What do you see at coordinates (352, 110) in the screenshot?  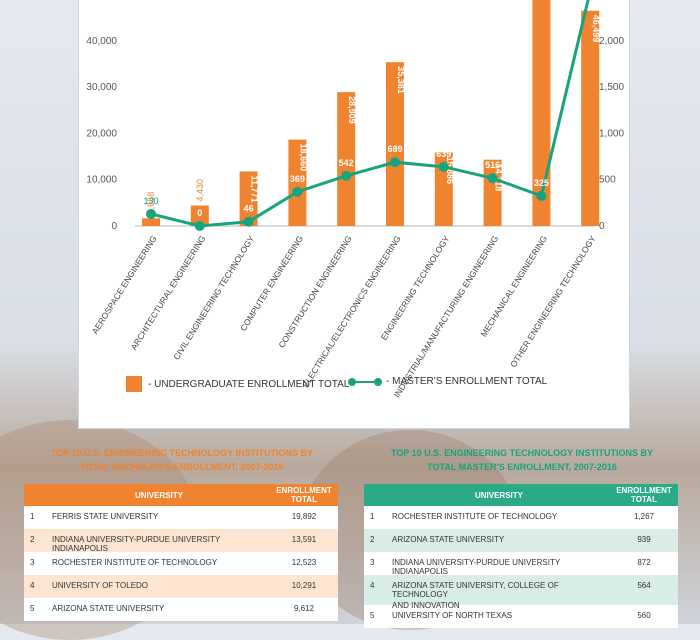 I see `bar-data-label: 28,909` at bounding box center [352, 110].